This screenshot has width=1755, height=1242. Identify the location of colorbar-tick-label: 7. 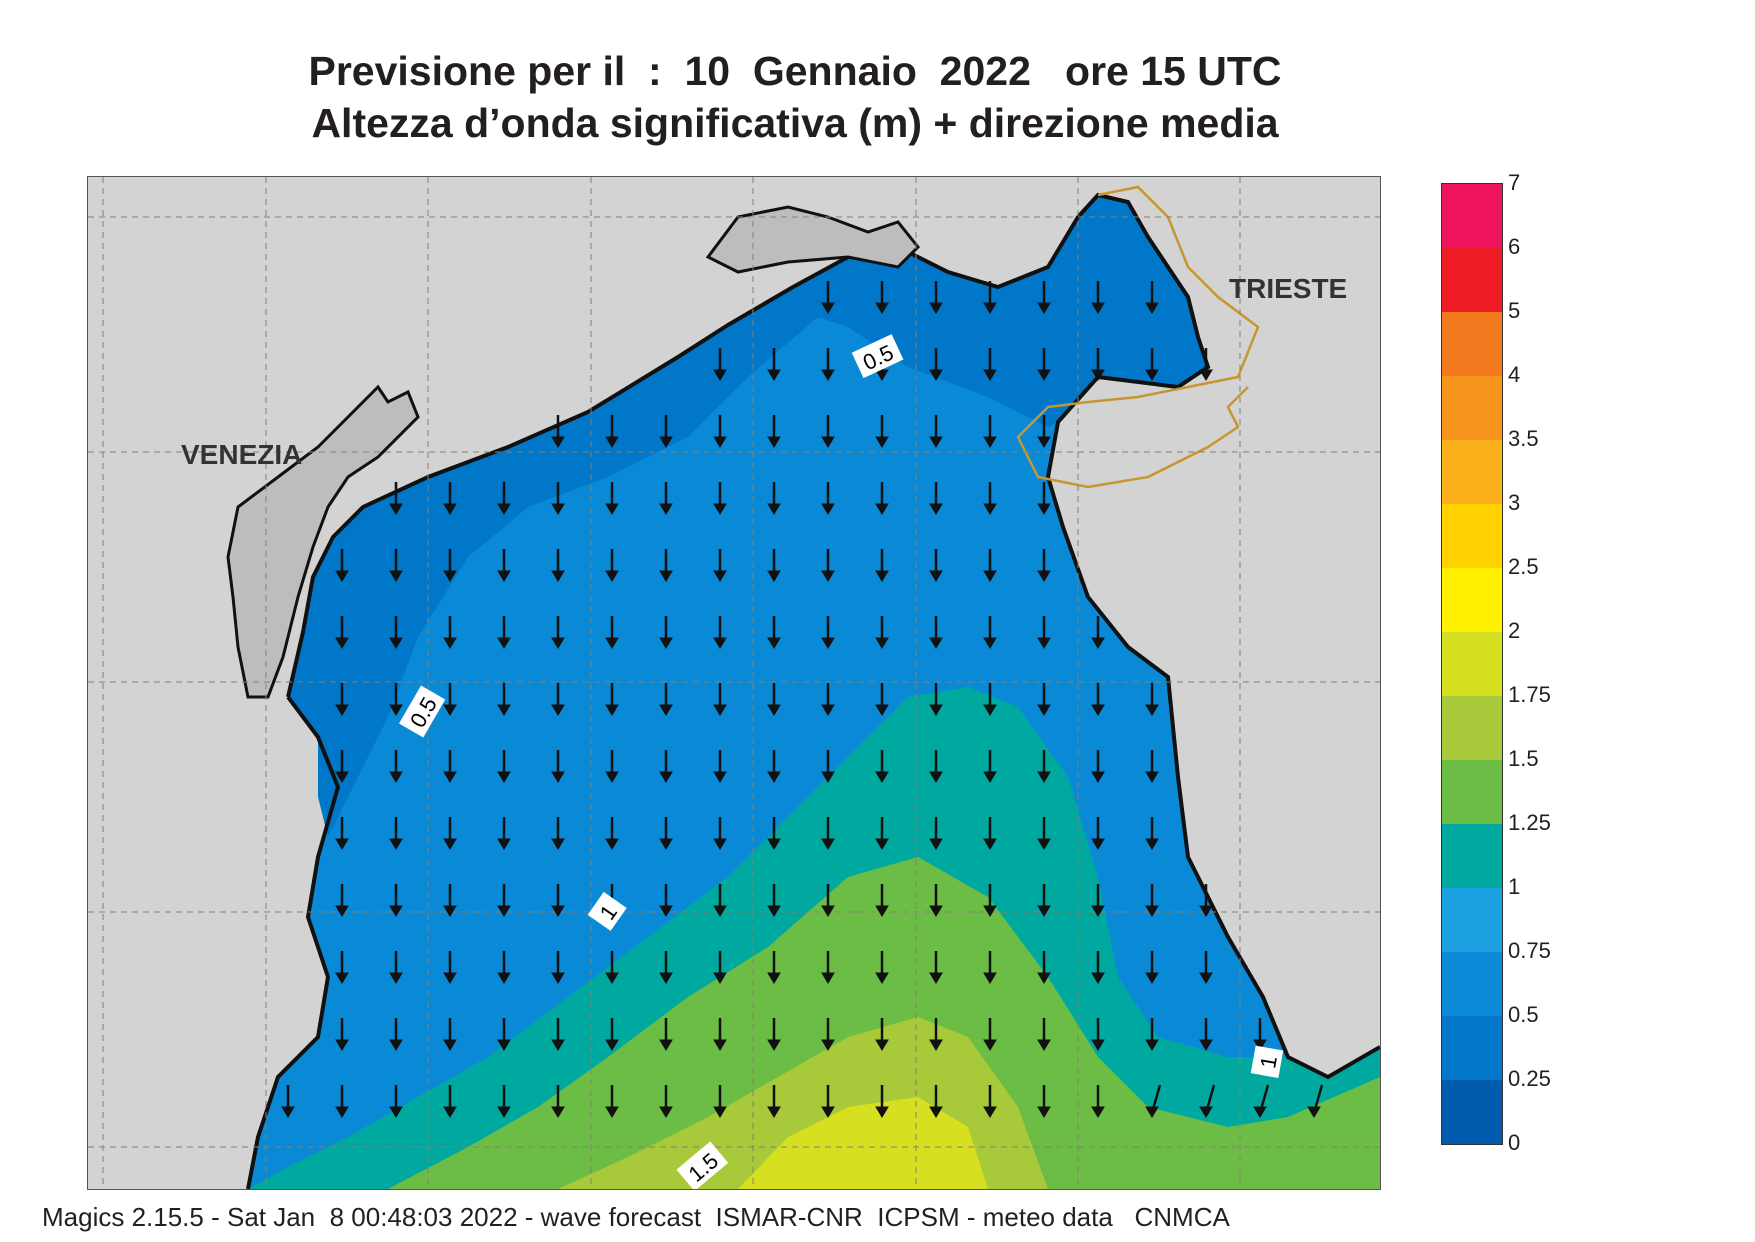
(1514, 182).